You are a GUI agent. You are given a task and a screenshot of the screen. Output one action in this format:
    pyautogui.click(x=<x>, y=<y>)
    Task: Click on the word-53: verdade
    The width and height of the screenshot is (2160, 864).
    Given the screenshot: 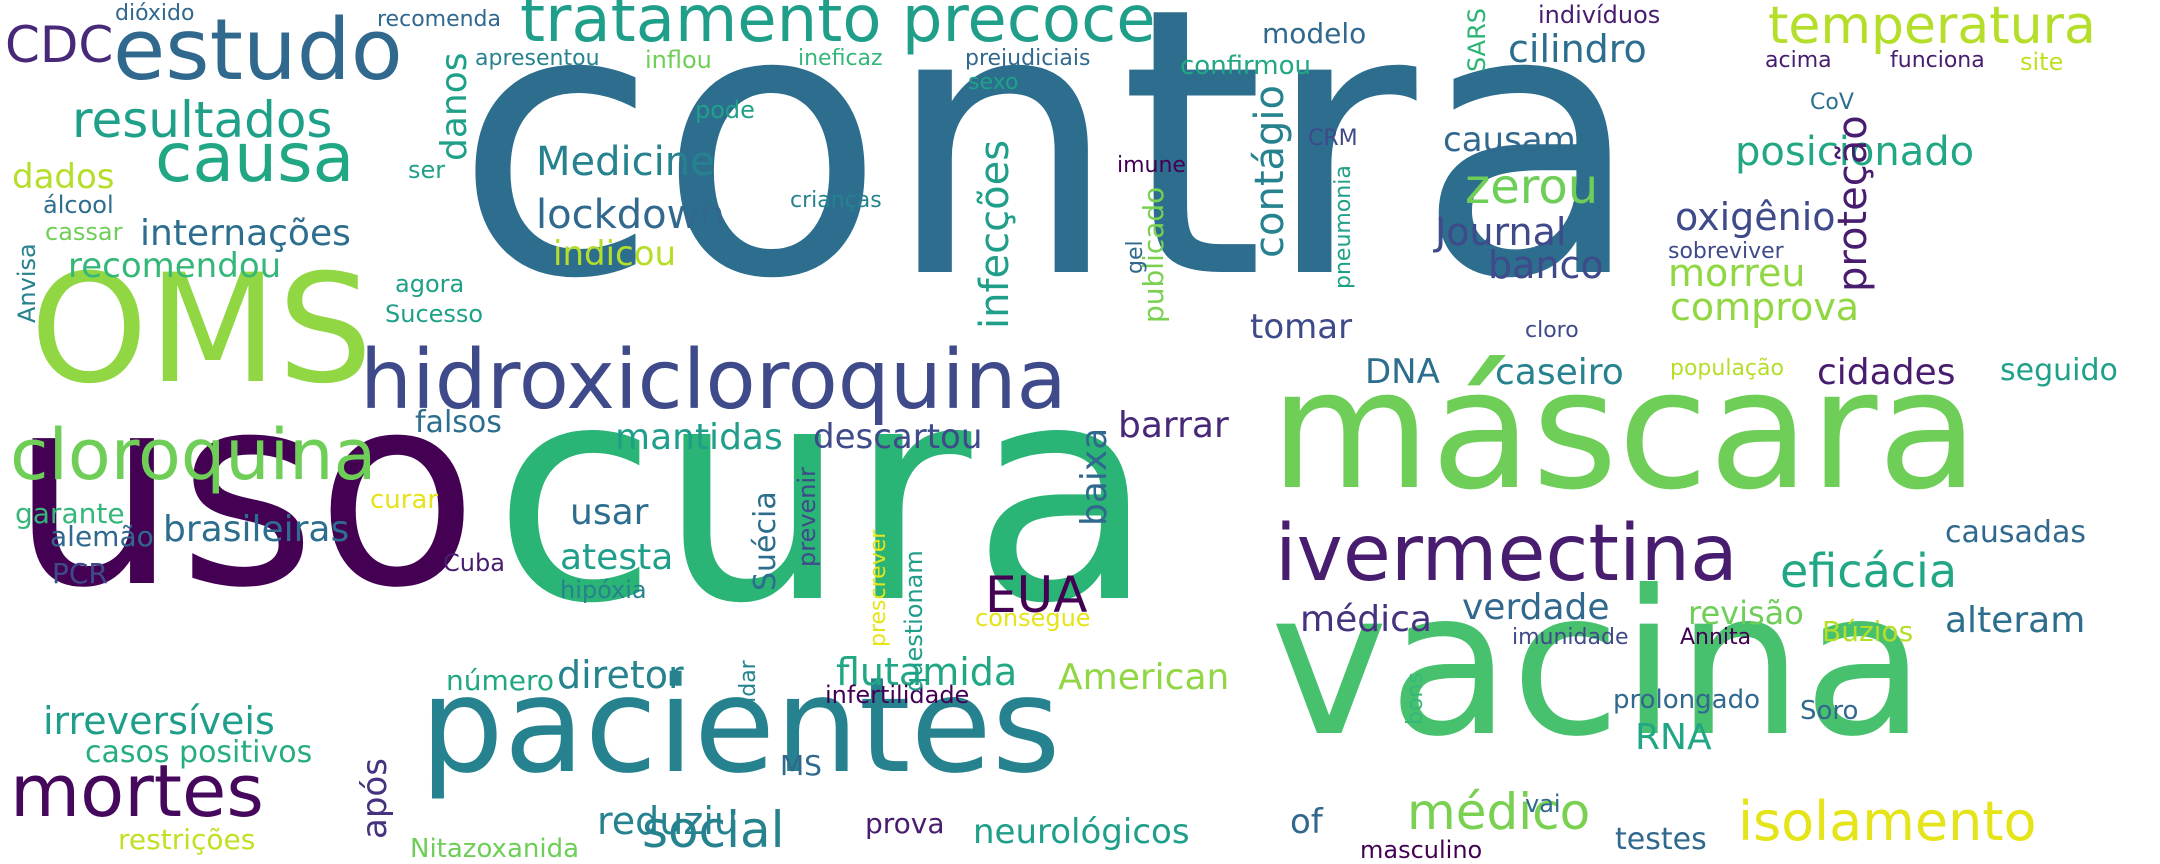 What is the action you would take?
    pyautogui.click(x=1536, y=607)
    